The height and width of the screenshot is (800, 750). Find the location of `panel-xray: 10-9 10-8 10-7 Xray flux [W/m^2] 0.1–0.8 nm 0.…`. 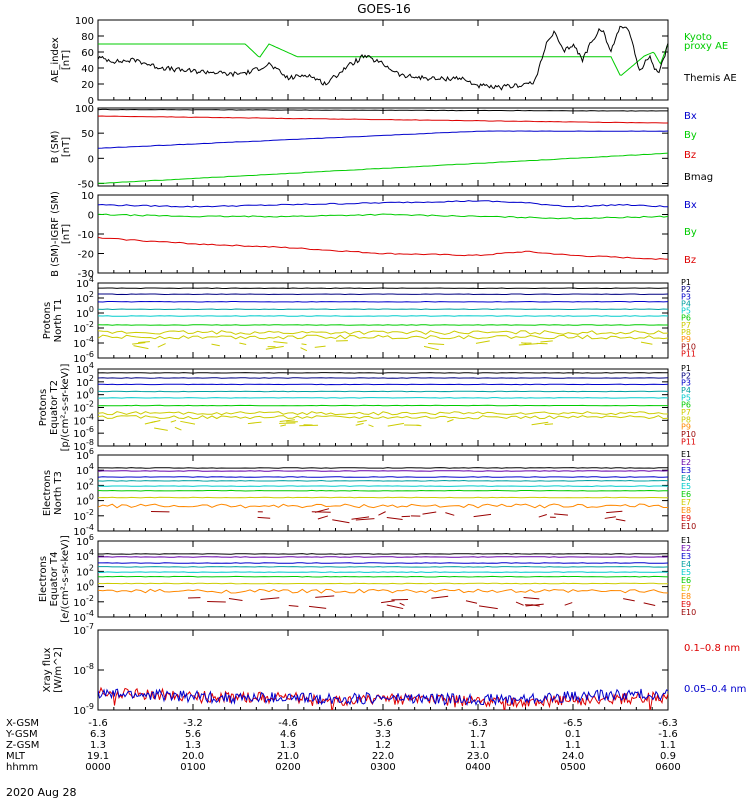

panel-xray: 10-9 10-8 10-7 Xray flux [W/m^2] 0.1–0.8 nm 0.… is located at coordinates (394, 669).